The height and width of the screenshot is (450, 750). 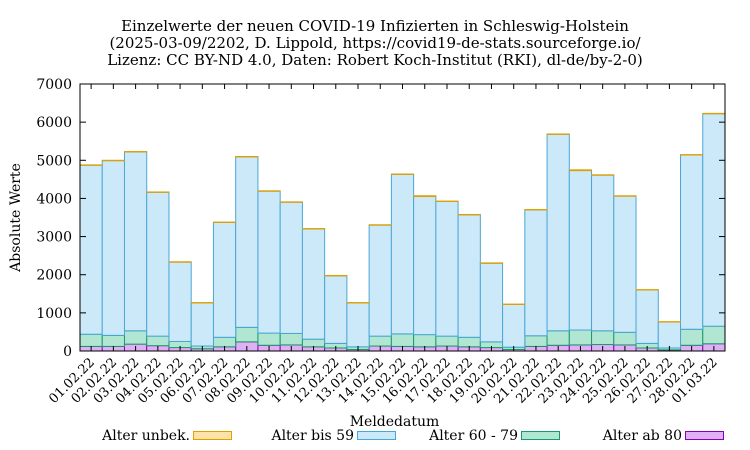 I want to click on legend-item-bis-59: Alter bis 59, so click(x=328, y=436).